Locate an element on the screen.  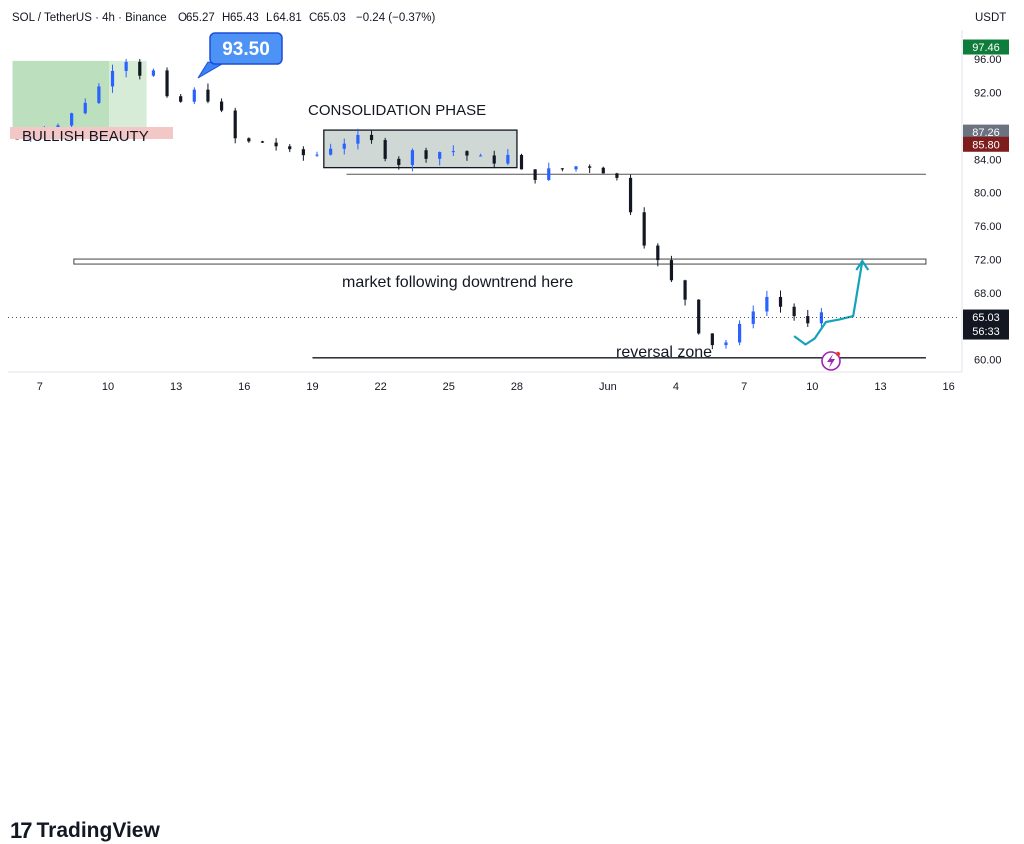
reversal-zone-label: reversal zone is located at coordinates (664, 352).